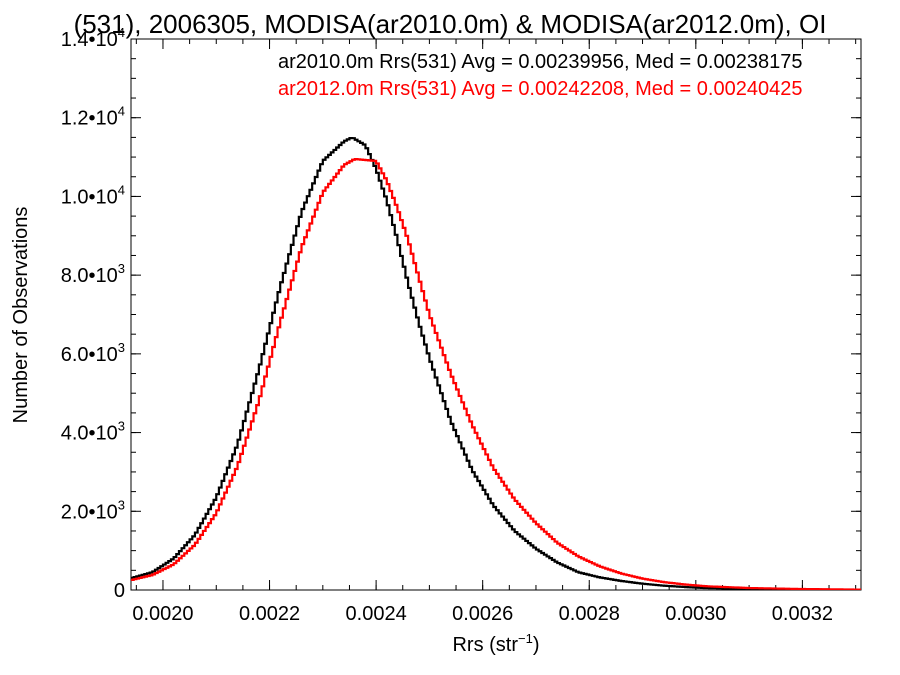 This screenshot has height=675, width=900. What do you see at coordinates (93, 38) in the screenshot?
I see `y-tick-label: 1.4•104` at bounding box center [93, 38].